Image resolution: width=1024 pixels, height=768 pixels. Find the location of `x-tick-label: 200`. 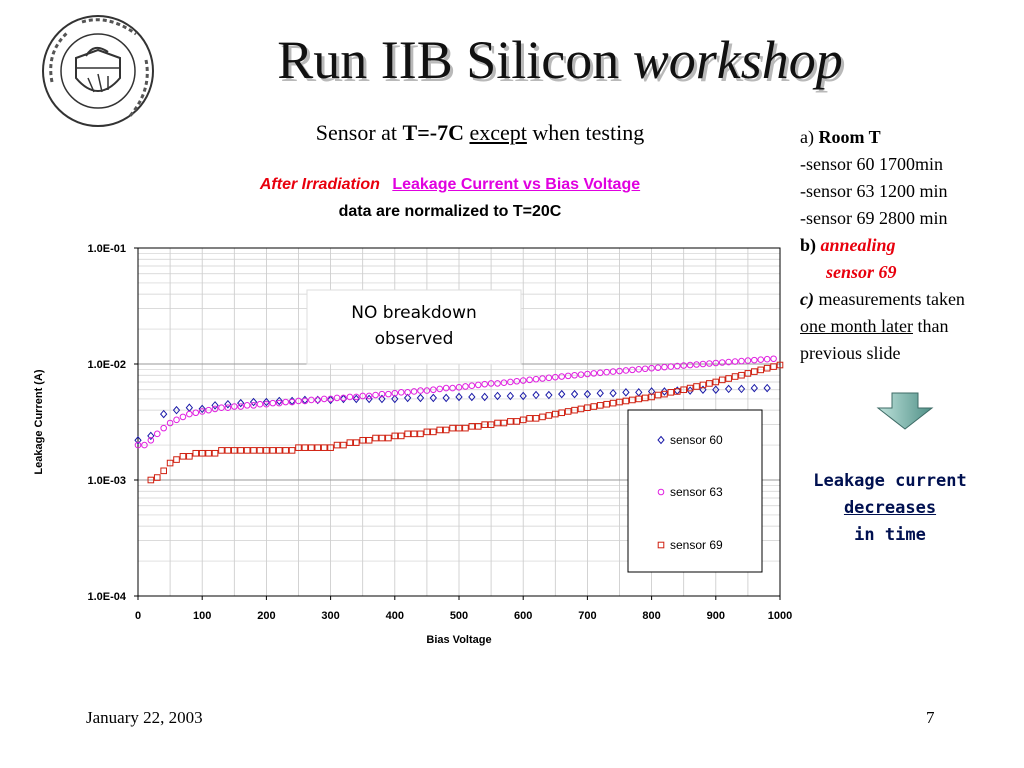

x-tick-label: 200 is located at coordinates (266, 616).